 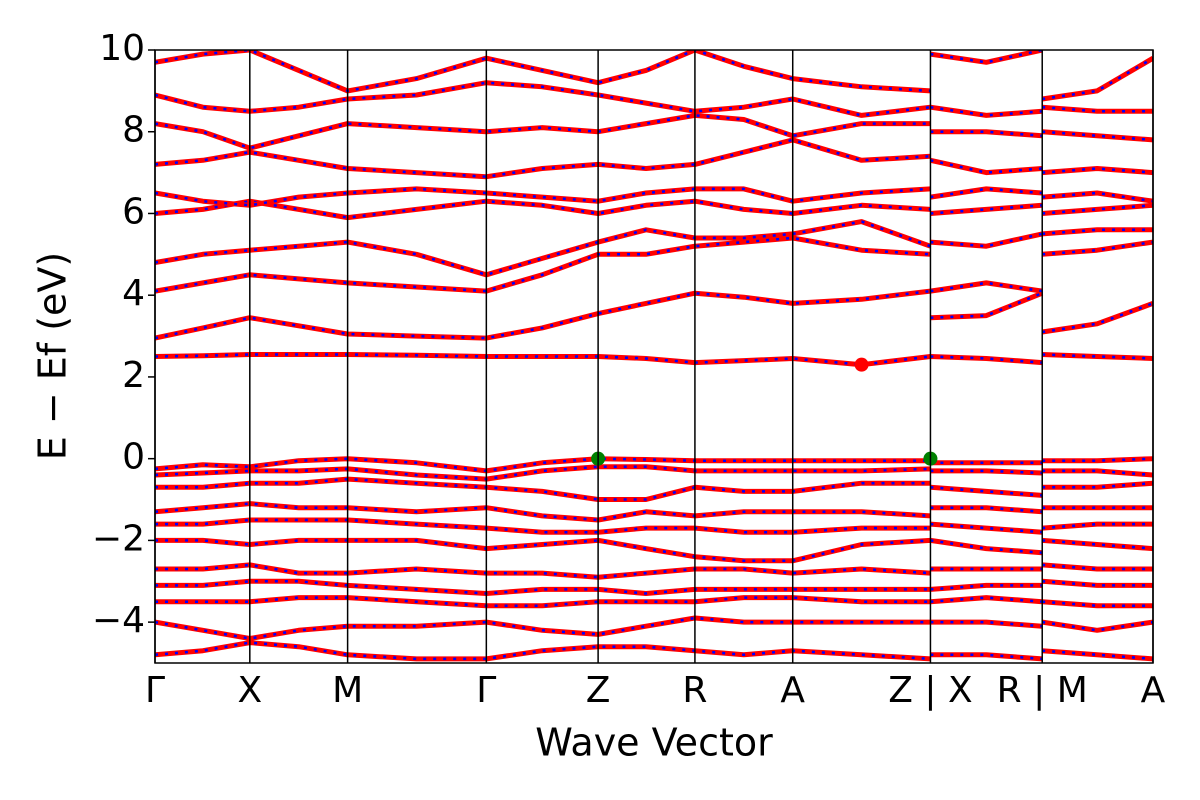 What do you see at coordinates (122, 48) in the screenshot?
I see `y-tick-label: 10` at bounding box center [122, 48].